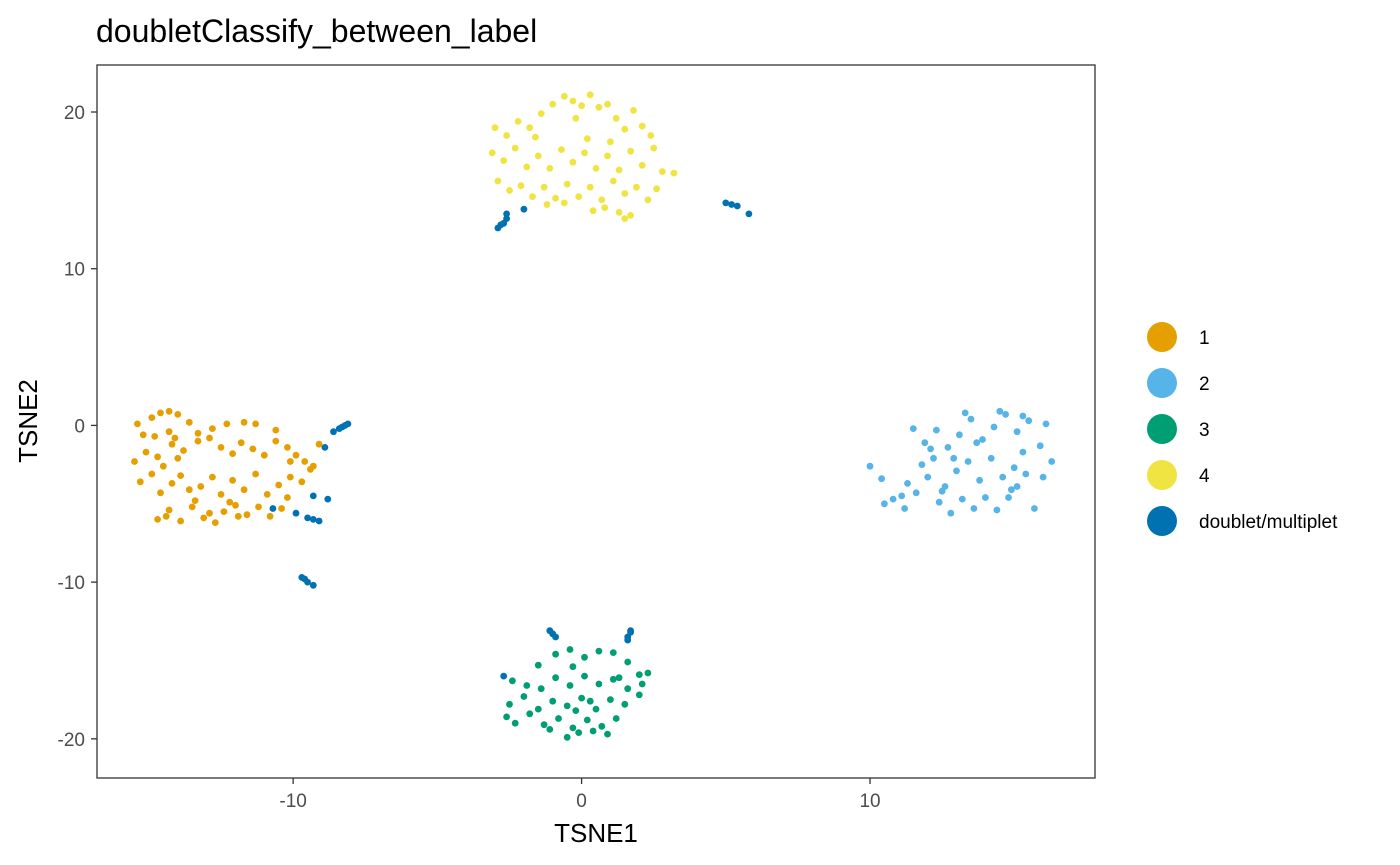 The height and width of the screenshot is (865, 1400). I want to click on legend-label: 3, so click(1204, 430).